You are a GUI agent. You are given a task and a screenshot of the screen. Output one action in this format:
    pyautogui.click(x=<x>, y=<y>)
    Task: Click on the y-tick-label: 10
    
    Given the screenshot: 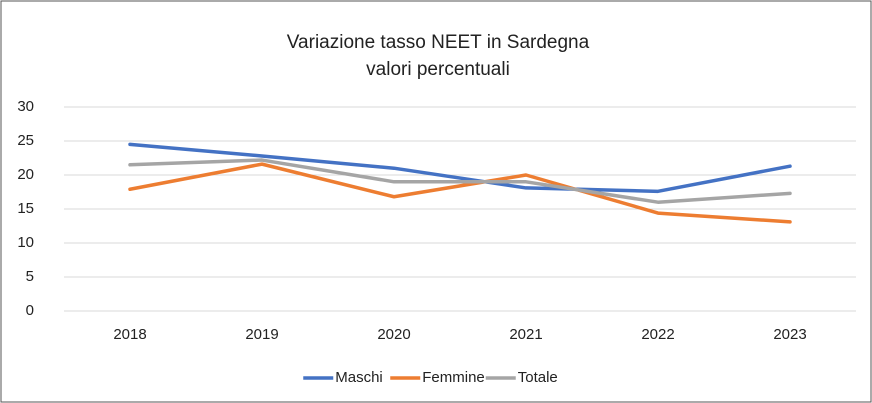 What is the action you would take?
    pyautogui.click(x=25, y=242)
    